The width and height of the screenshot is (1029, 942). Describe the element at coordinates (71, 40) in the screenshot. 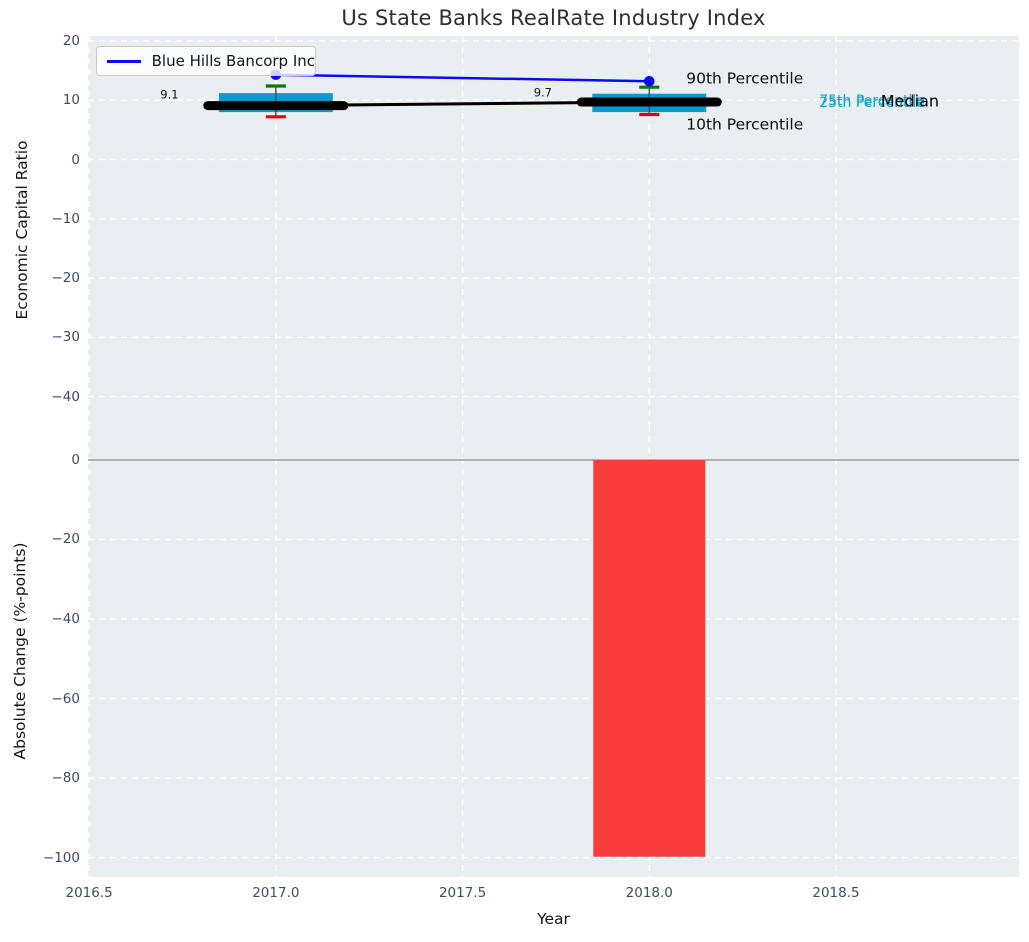

I see `y-tick-label-top: 20` at that location.